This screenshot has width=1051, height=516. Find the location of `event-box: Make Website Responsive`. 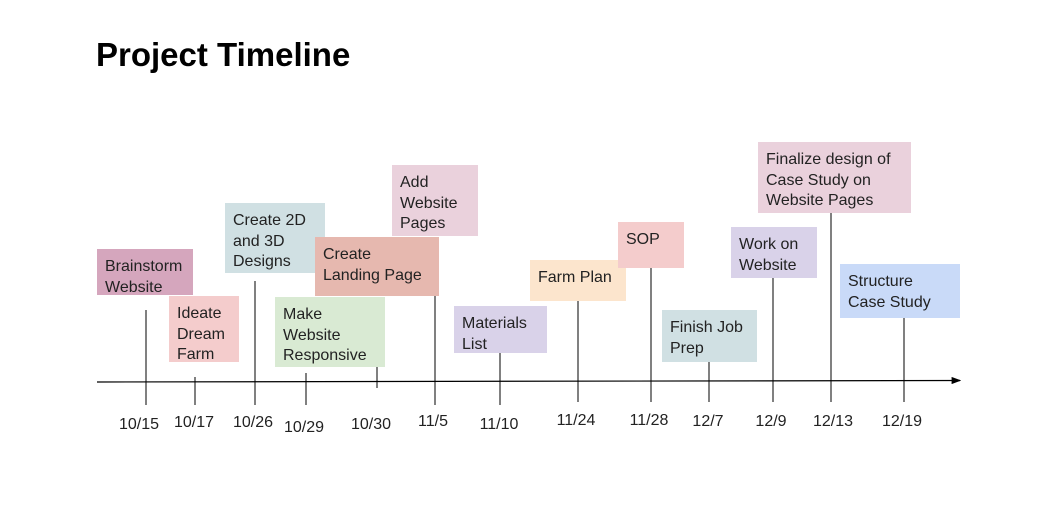

event-box: Make Website Responsive is located at coordinates (330, 332).